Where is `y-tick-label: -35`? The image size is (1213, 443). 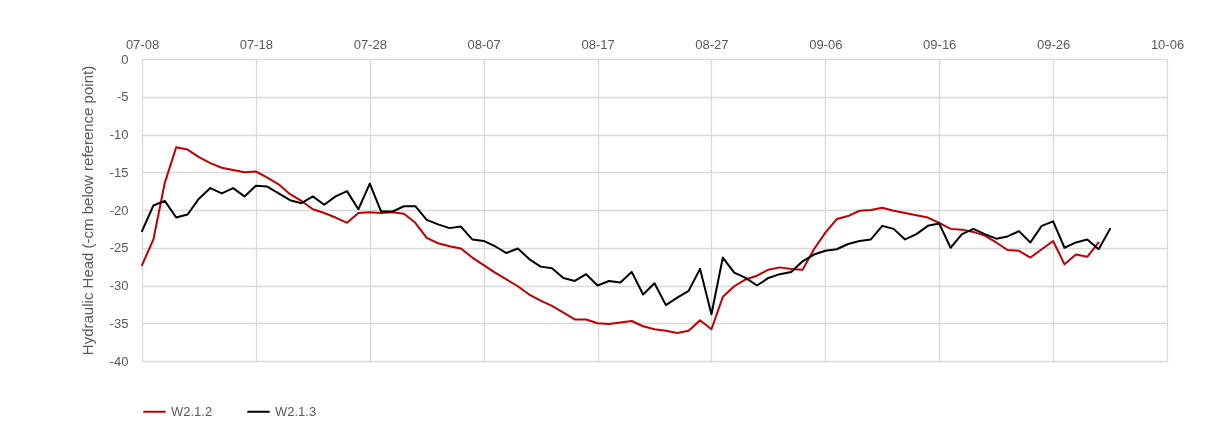
y-tick-label: -35 is located at coordinates (119, 323).